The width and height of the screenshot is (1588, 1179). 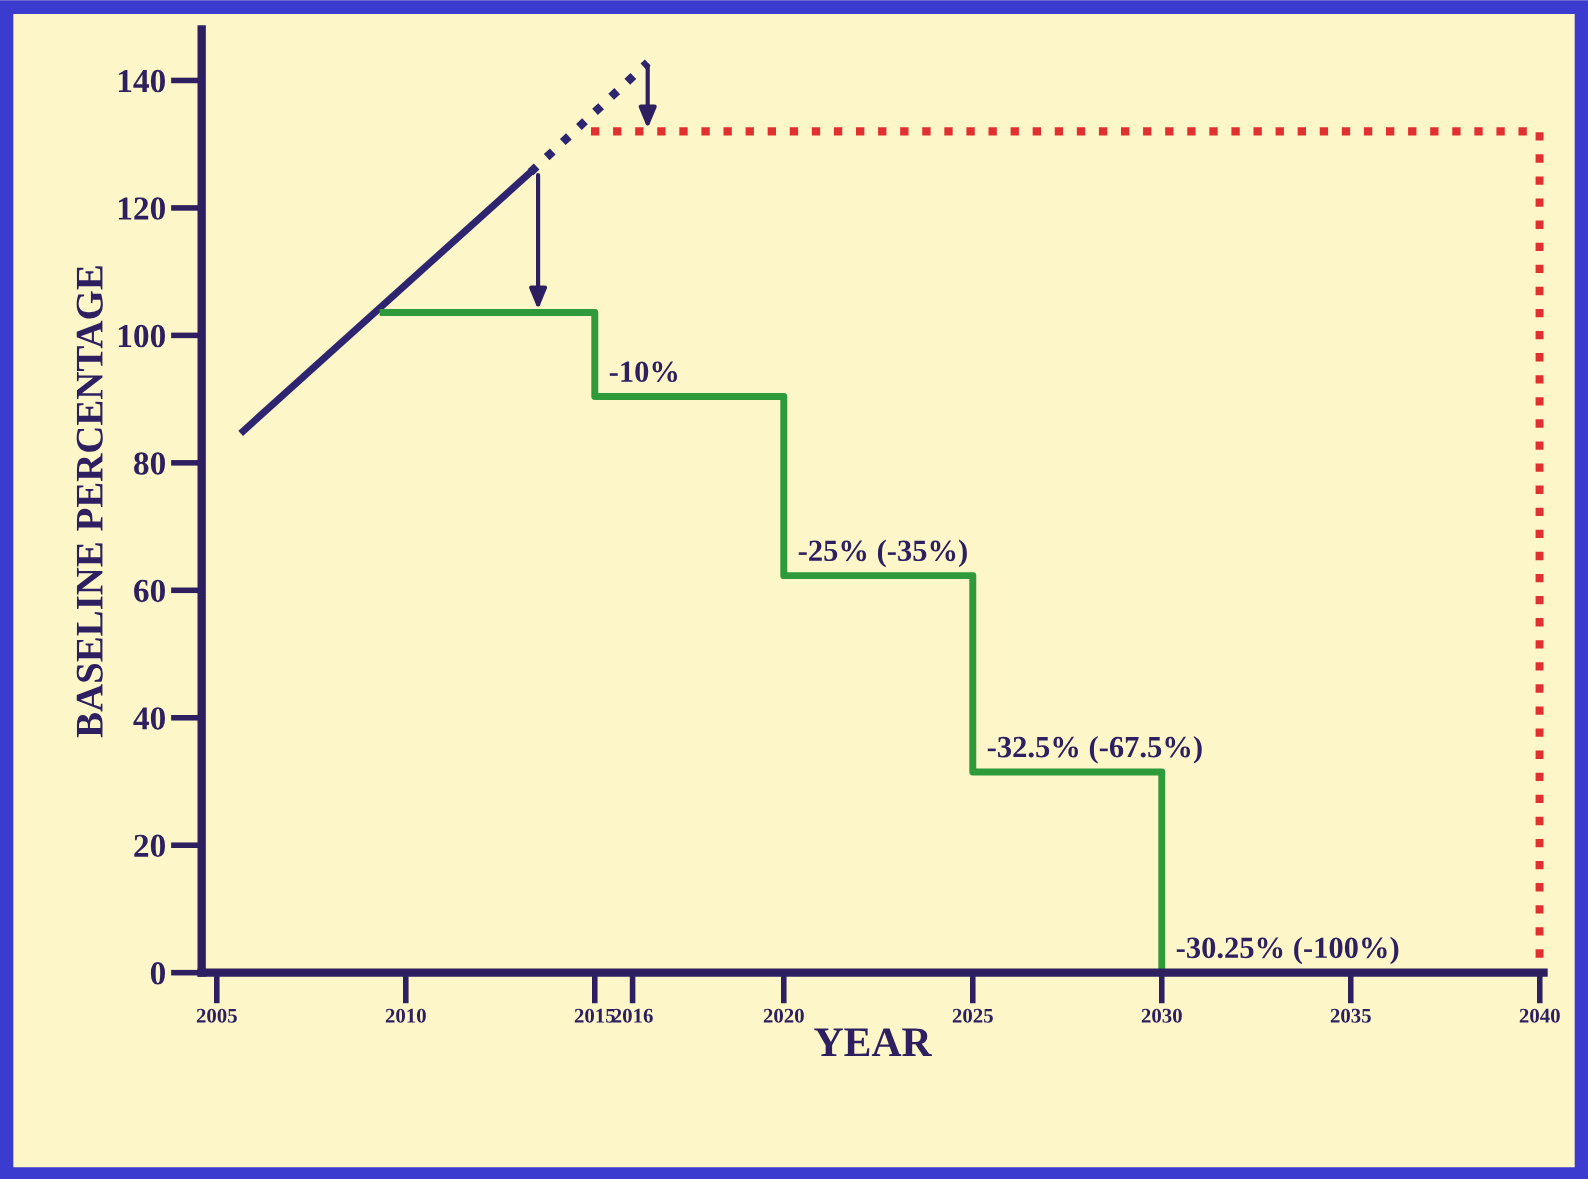 What do you see at coordinates (149, 591) in the screenshot?
I see `y-tick-label: 60` at bounding box center [149, 591].